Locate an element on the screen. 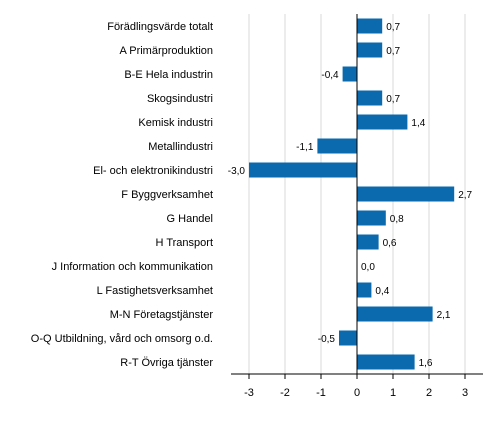 The image size is (491, 421). category-label: B-E Hela industrin is located at coordinates (168, 75).